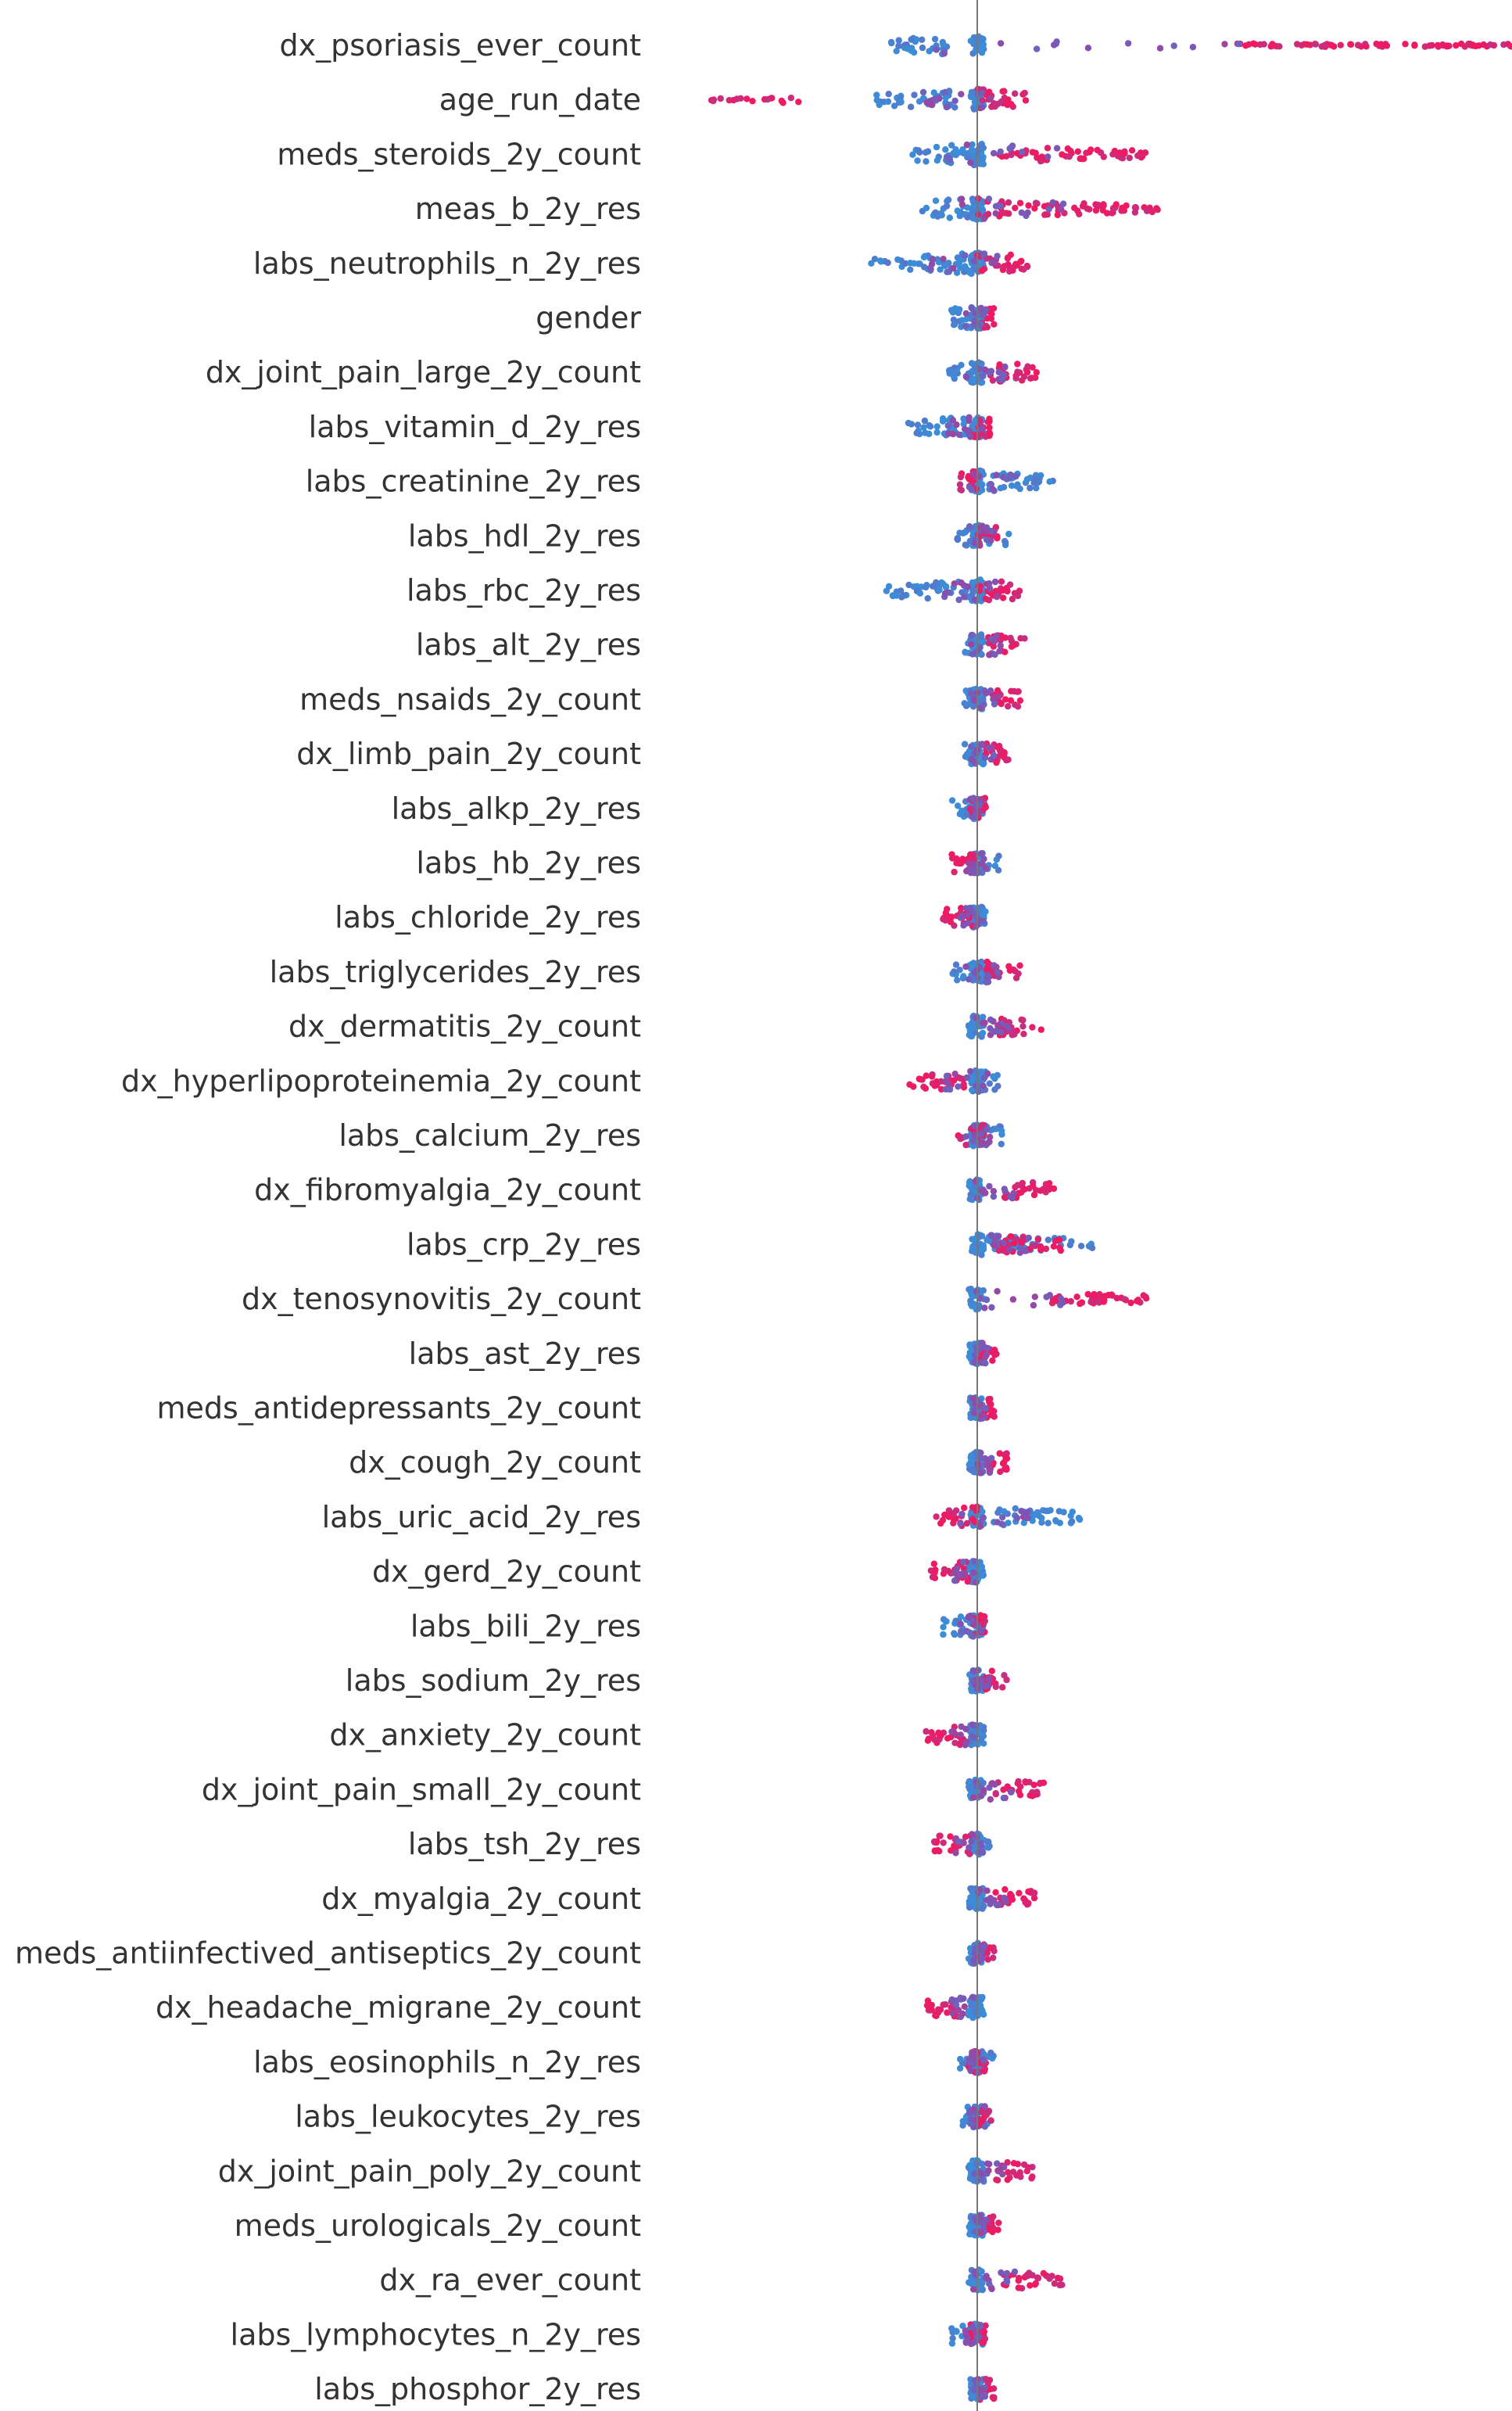 The height and width of the screenshot is (2411, 1512). I want to click on feature-label: gender, so click(588, 318).